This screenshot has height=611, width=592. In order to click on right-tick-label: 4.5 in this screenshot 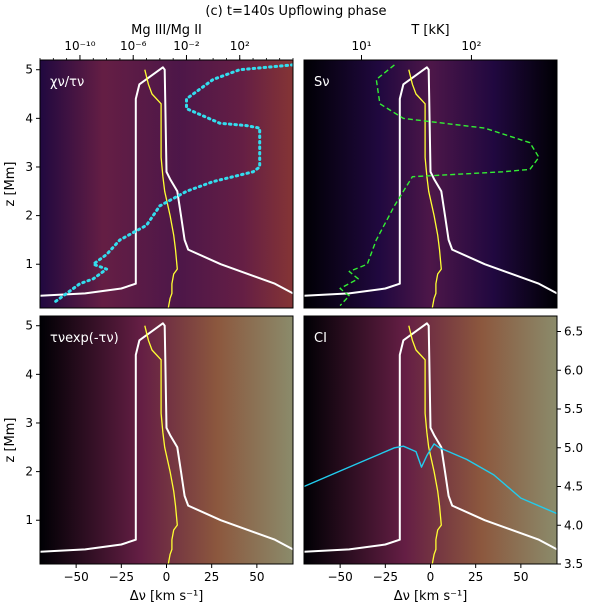, I will do `click(573, 487)`.